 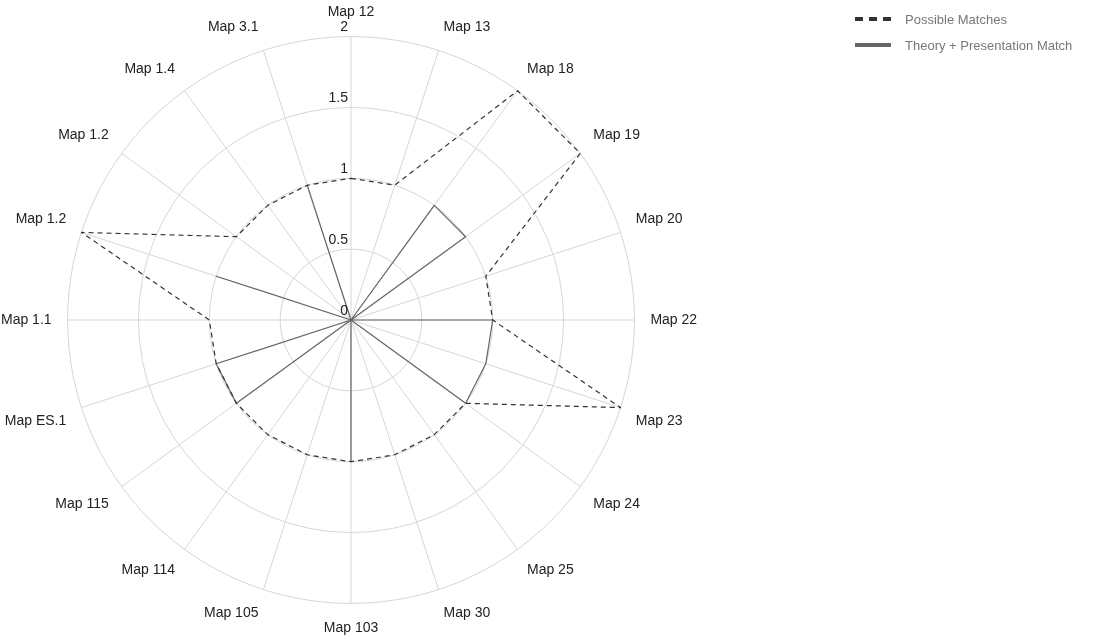 I want to click on y-tick-label: 2, so click(x=344, y=26).